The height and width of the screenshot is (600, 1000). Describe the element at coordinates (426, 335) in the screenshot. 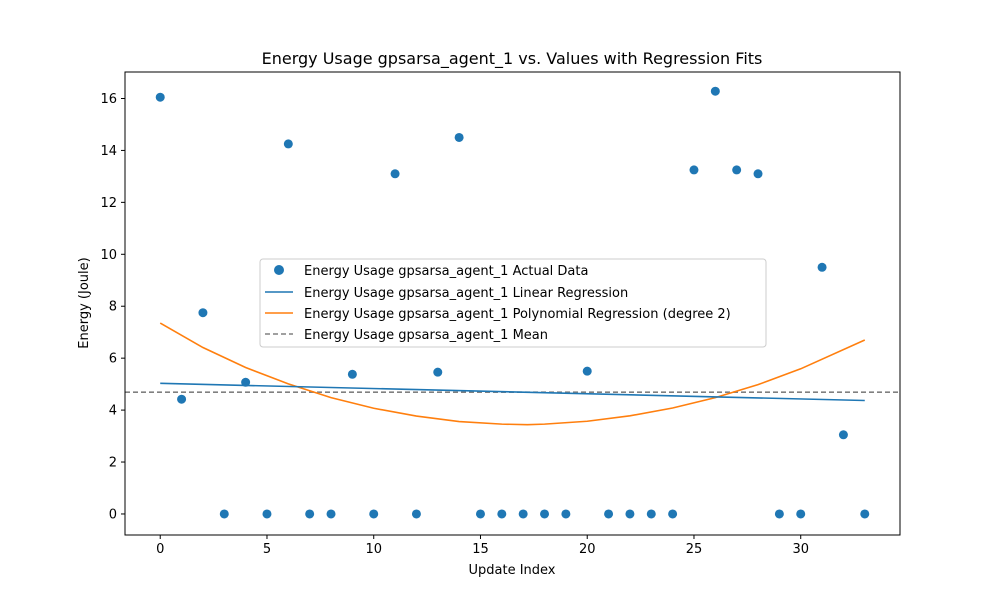

I see `legend-mean-label: Energy Usage gpsarsa_agent_1 Mean` at that location.